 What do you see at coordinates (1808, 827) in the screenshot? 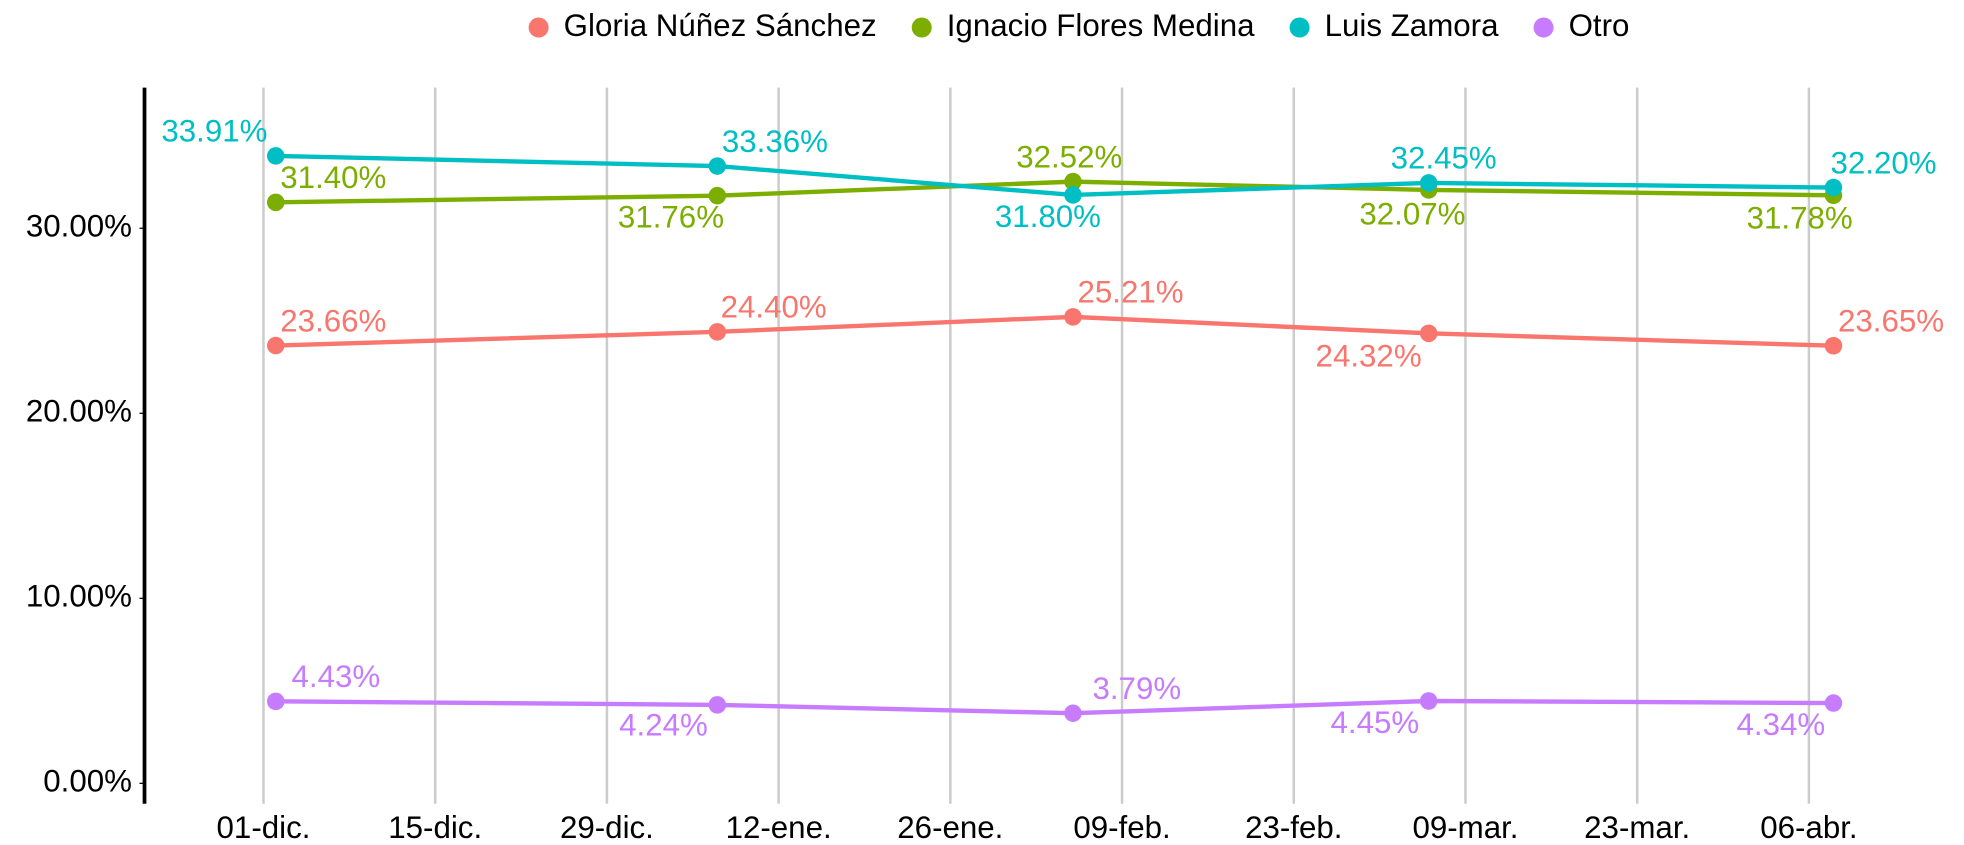
I see `x-tick-label: 06-abr.` at bounding box center [1808, 827].